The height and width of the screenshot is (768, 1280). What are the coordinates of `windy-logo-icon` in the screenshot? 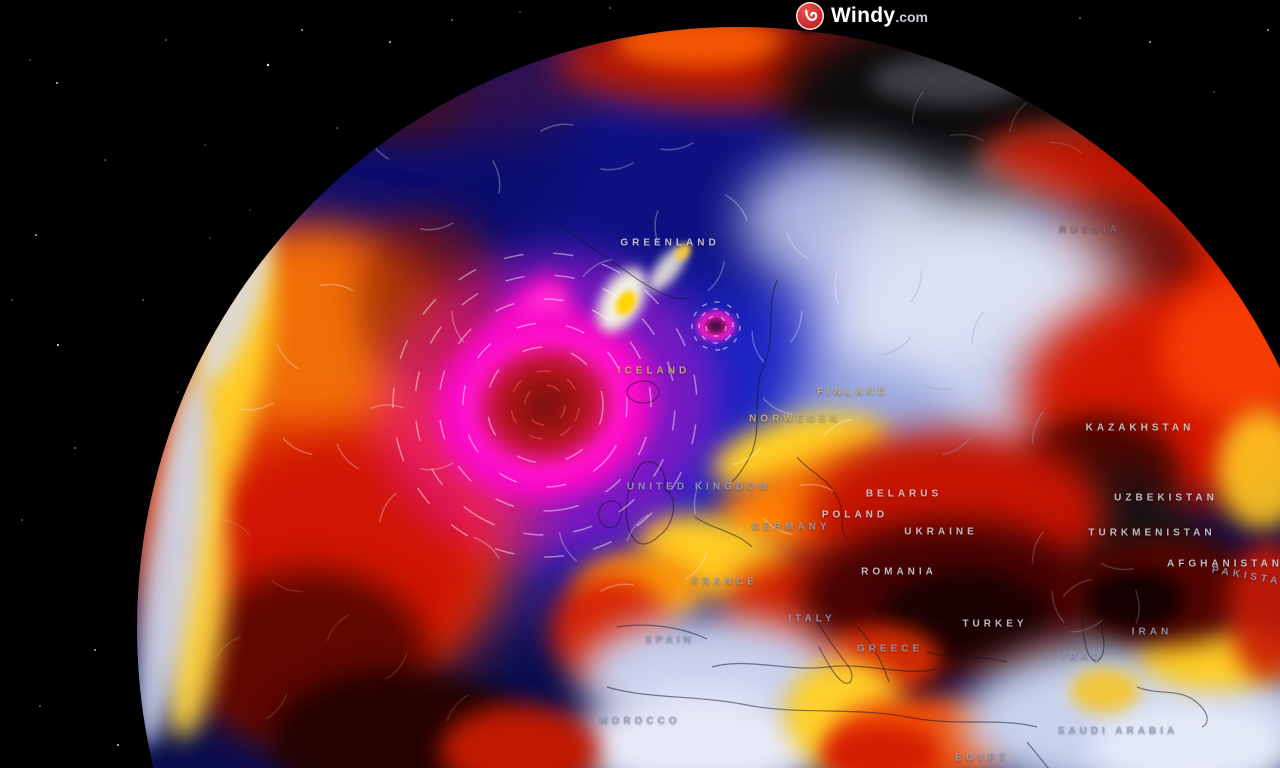 It's located at (810, 16).